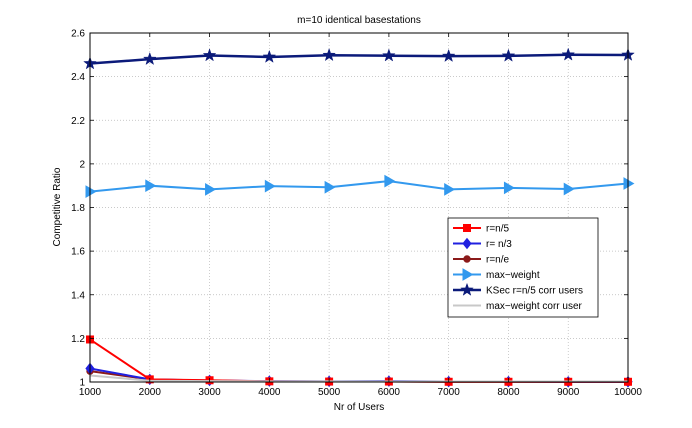  I want to click on y-tick-label: 1.6, so click(78, 252).